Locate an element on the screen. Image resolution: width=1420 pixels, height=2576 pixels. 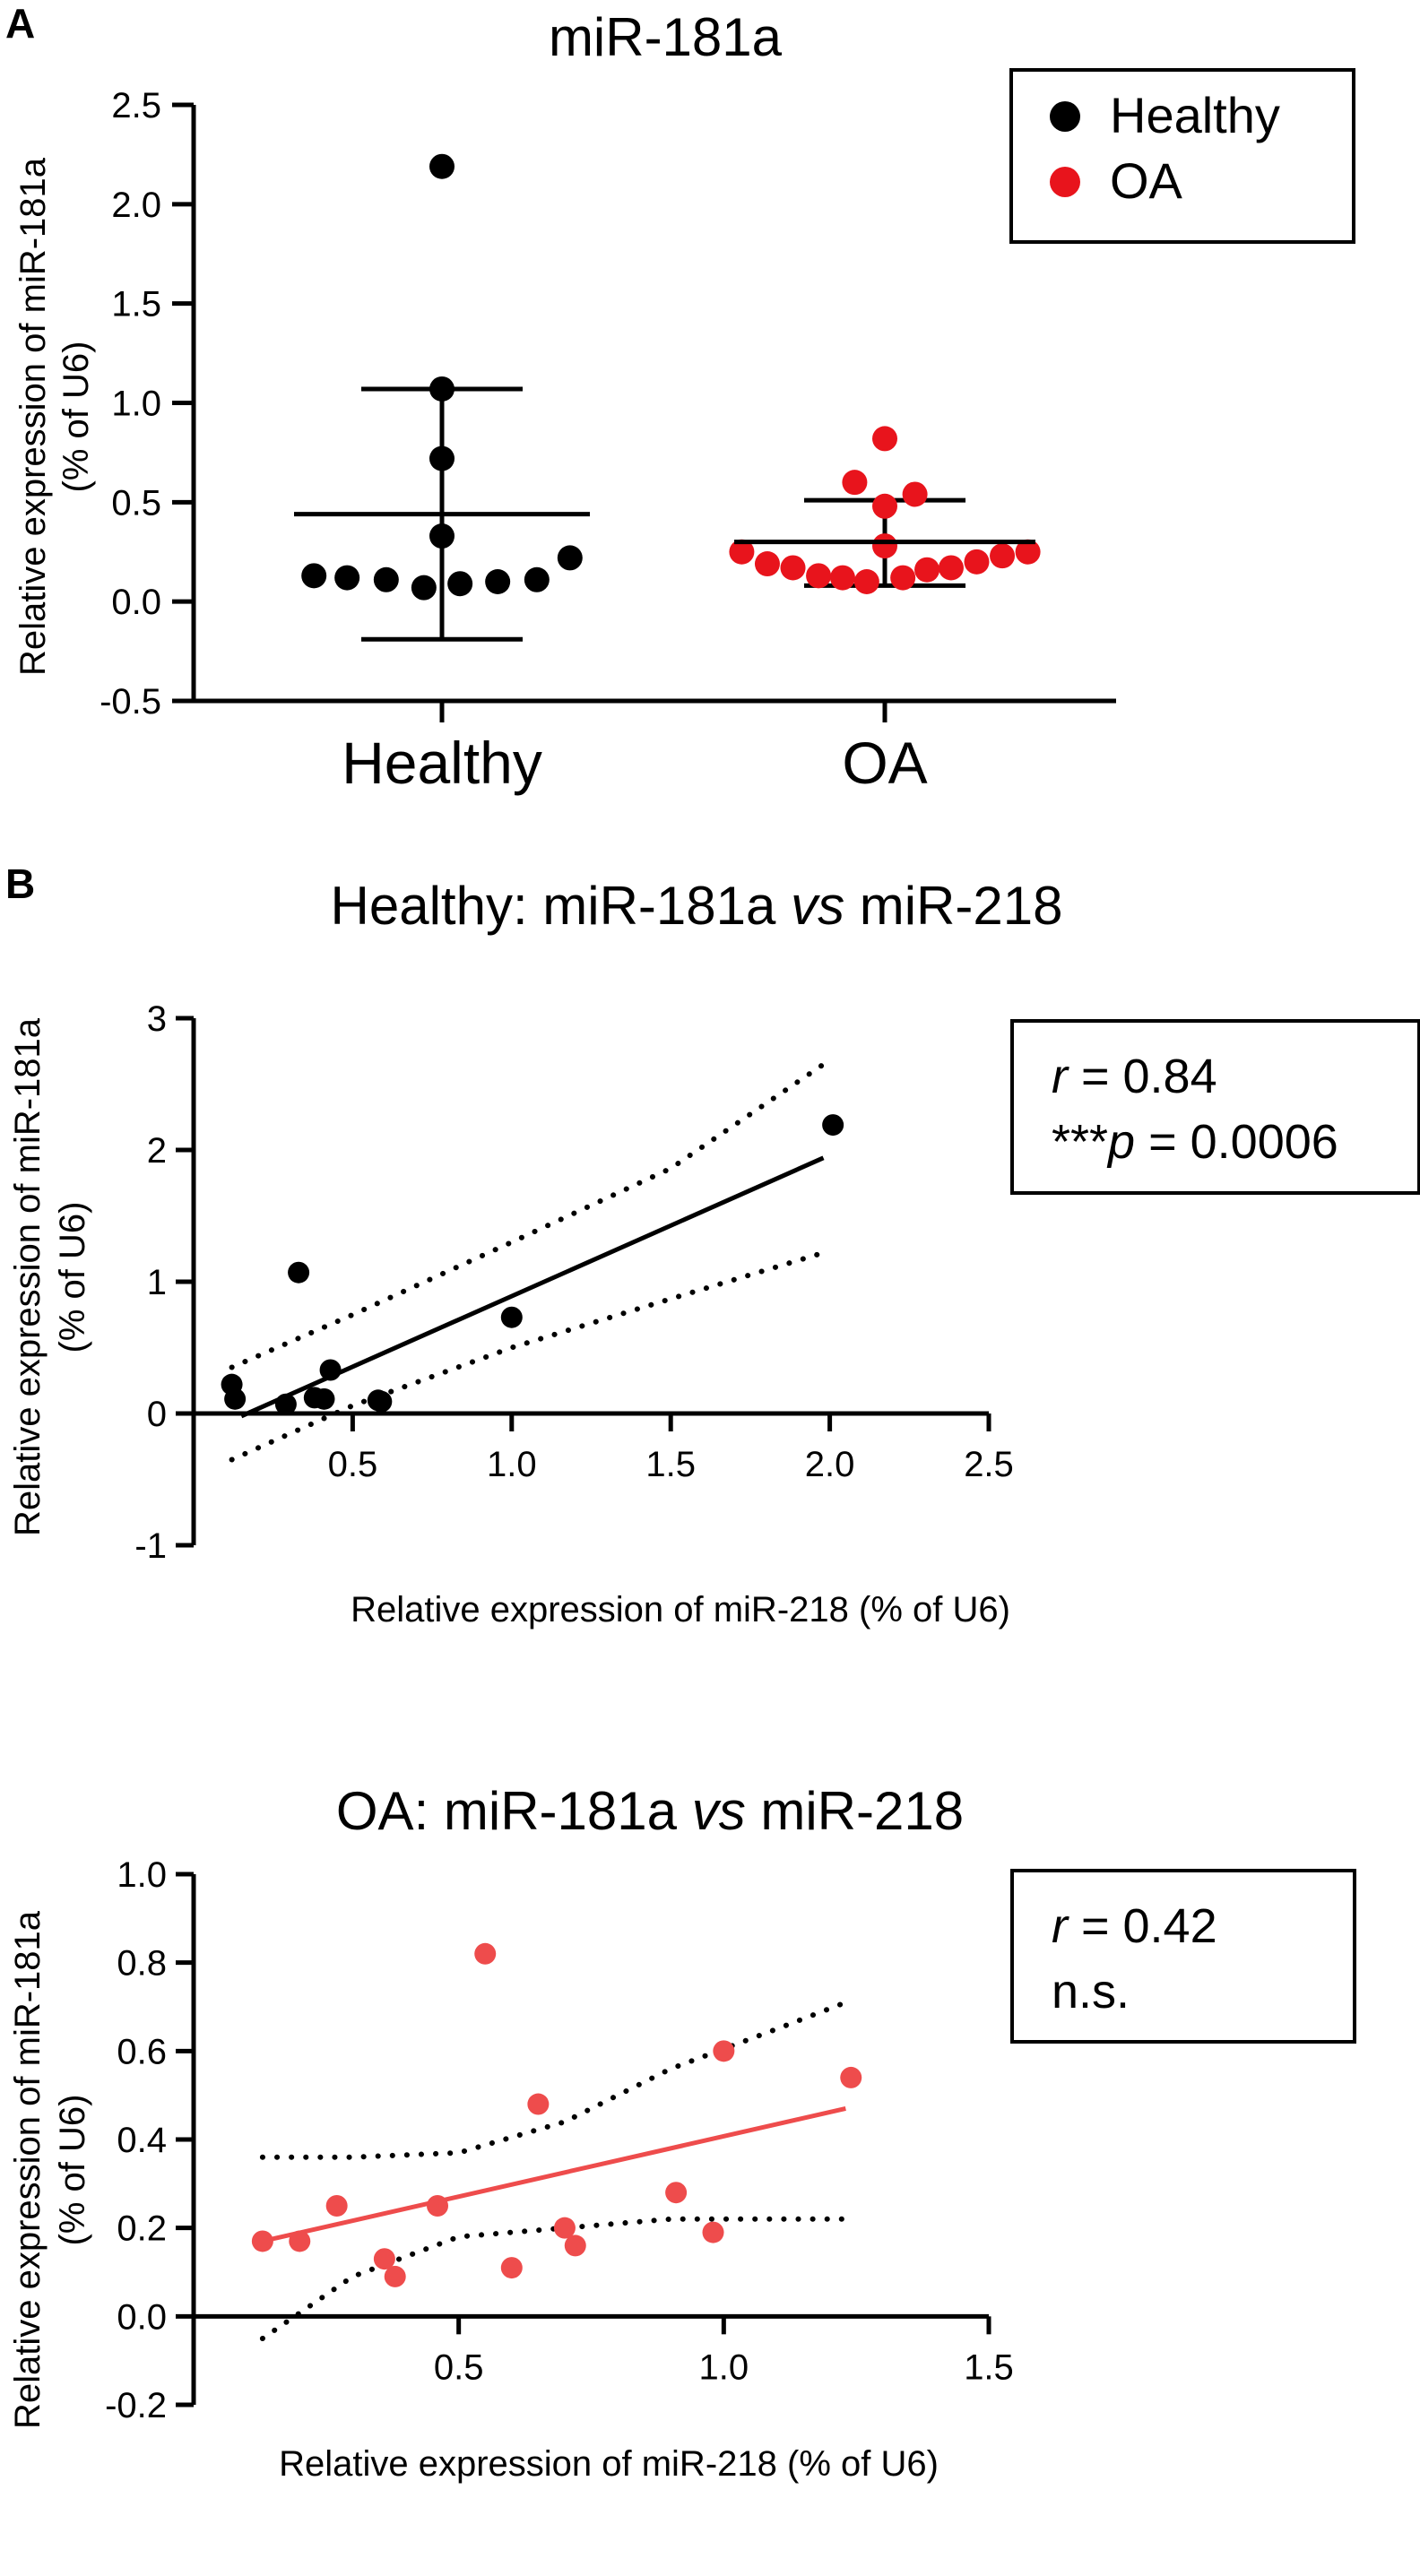
series-oa is located at coordinates (885, 510).